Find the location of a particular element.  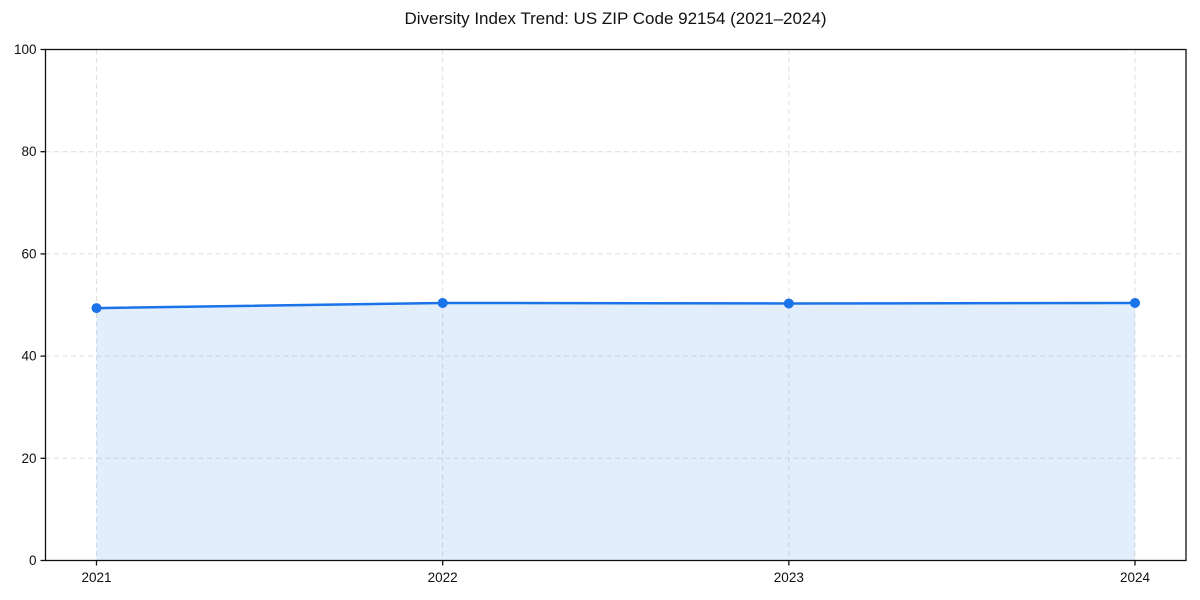

y-tick-label: 60 is located at coordinates (28, 253).